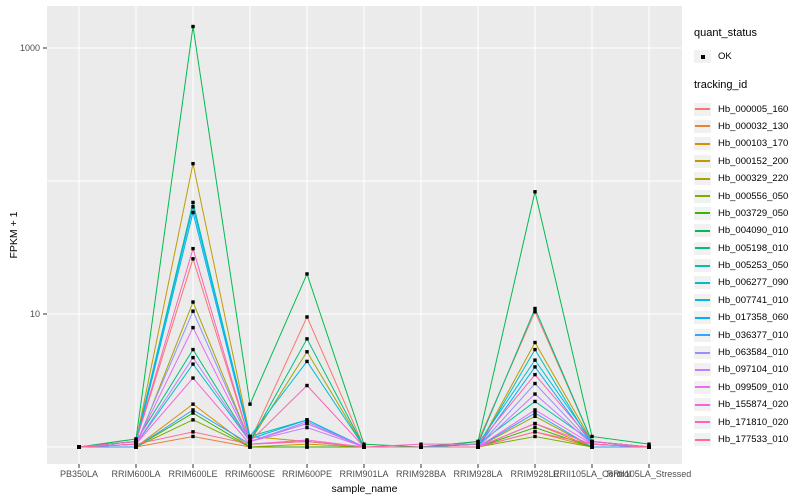 This screenshot has width=800, height=500. I want to click on legend-item: Hb_099509_010, so click(746, 387).